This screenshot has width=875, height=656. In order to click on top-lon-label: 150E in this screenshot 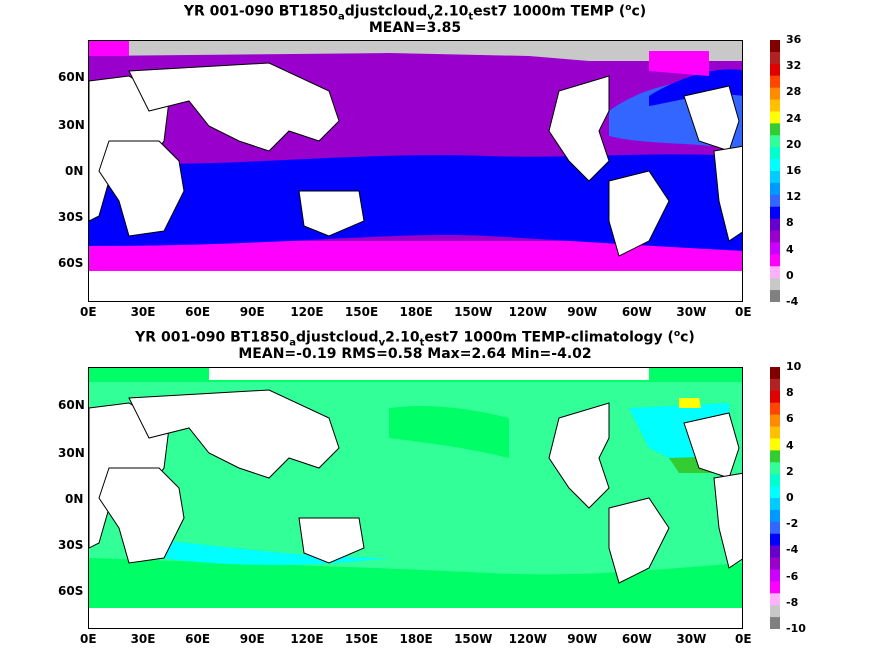, I will do `click(361, 312)`.